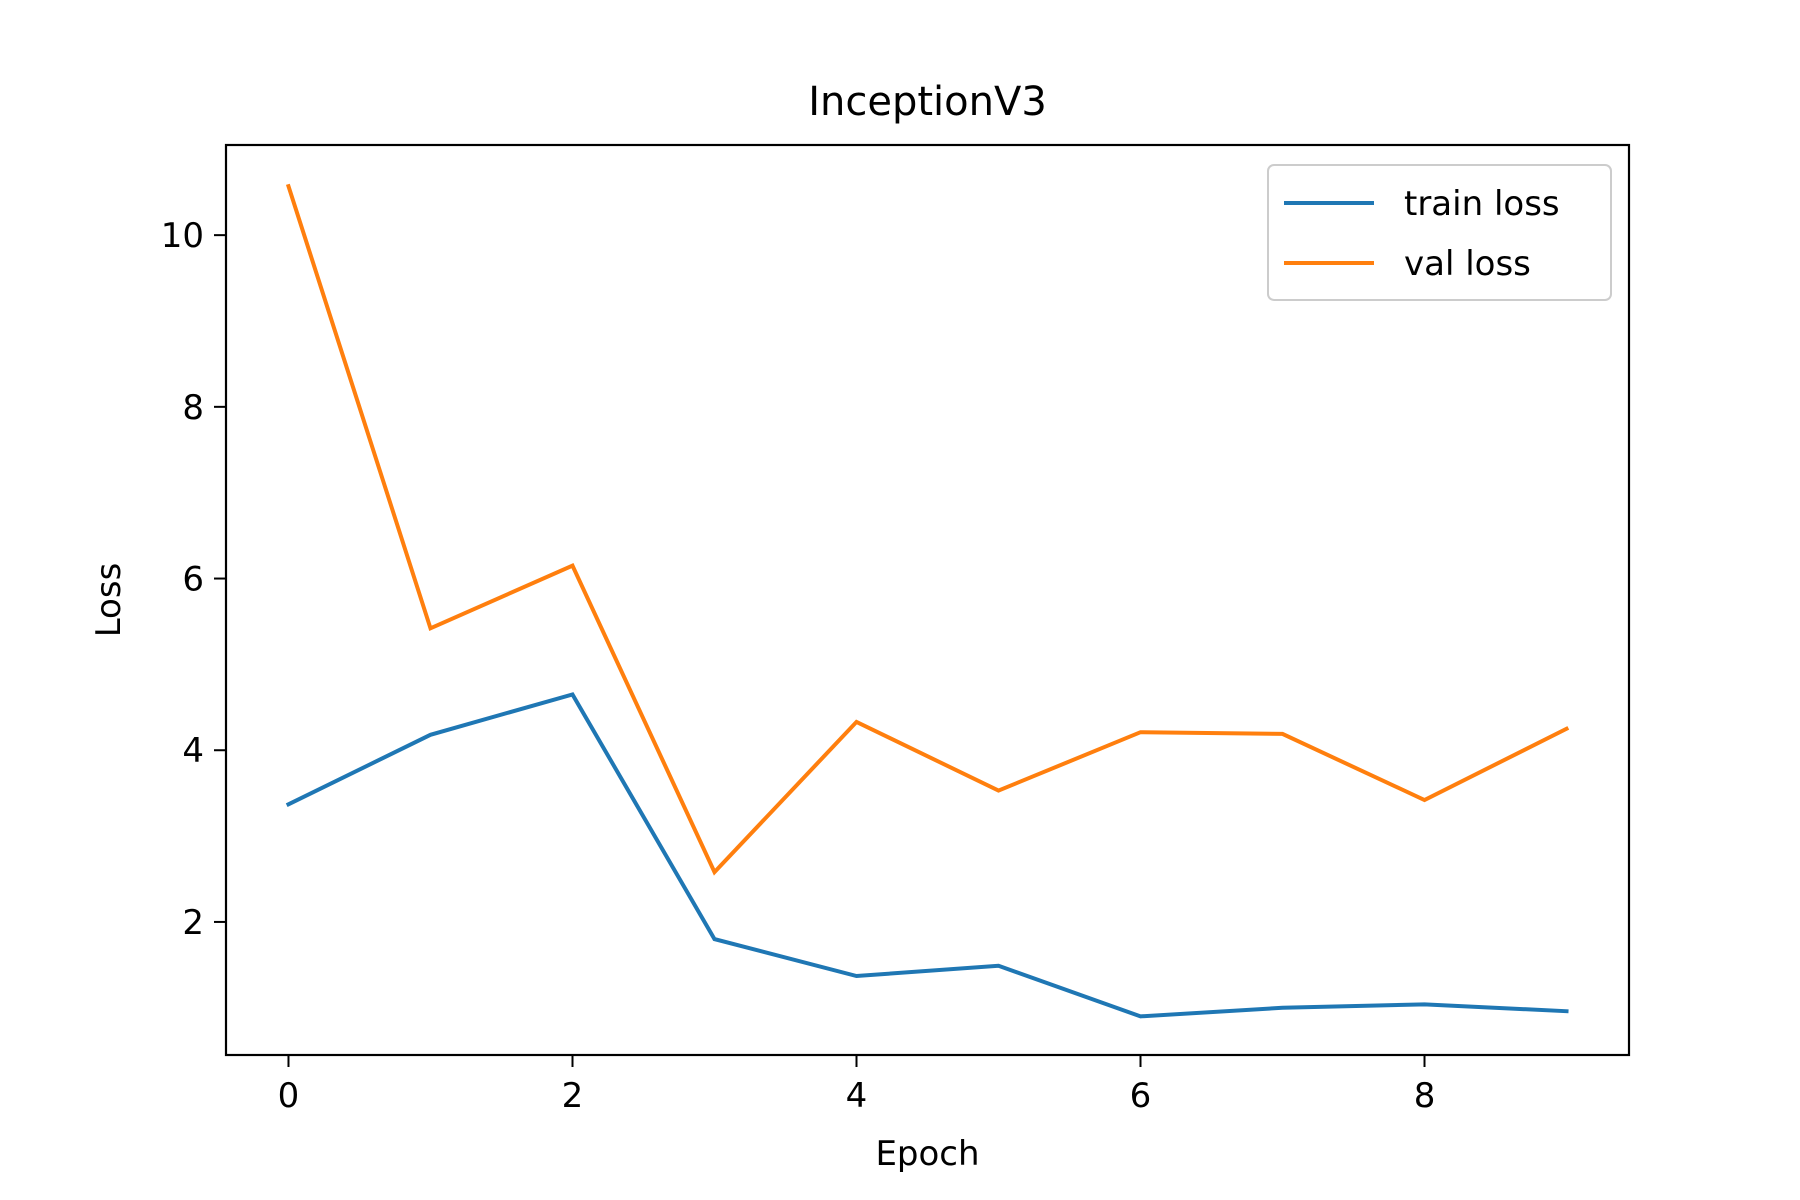 This screenshot has height=1200, width=1800. I want to click on y-tick-label: 10, so click(182, 236).